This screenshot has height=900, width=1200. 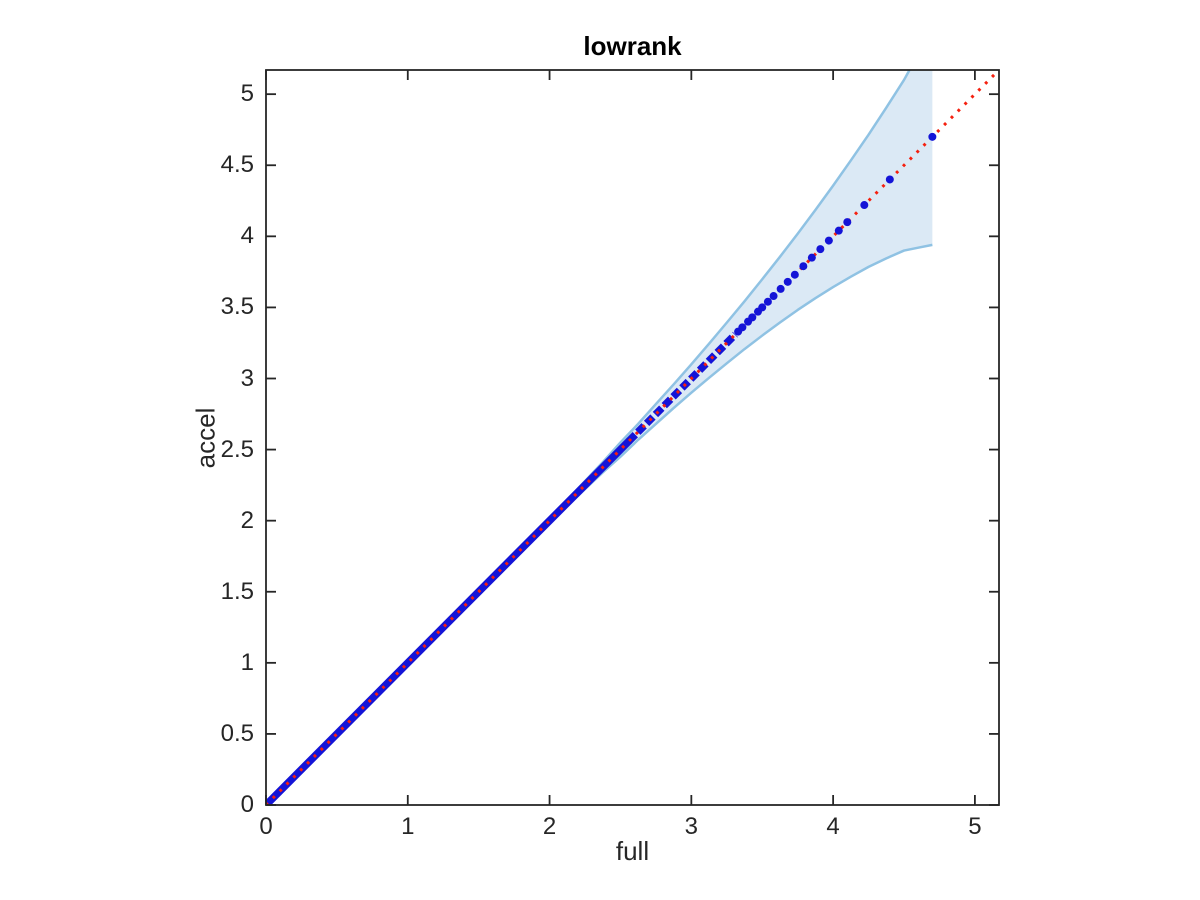 I want to click on chart-title: lowrank, so click(x=632, y=46).